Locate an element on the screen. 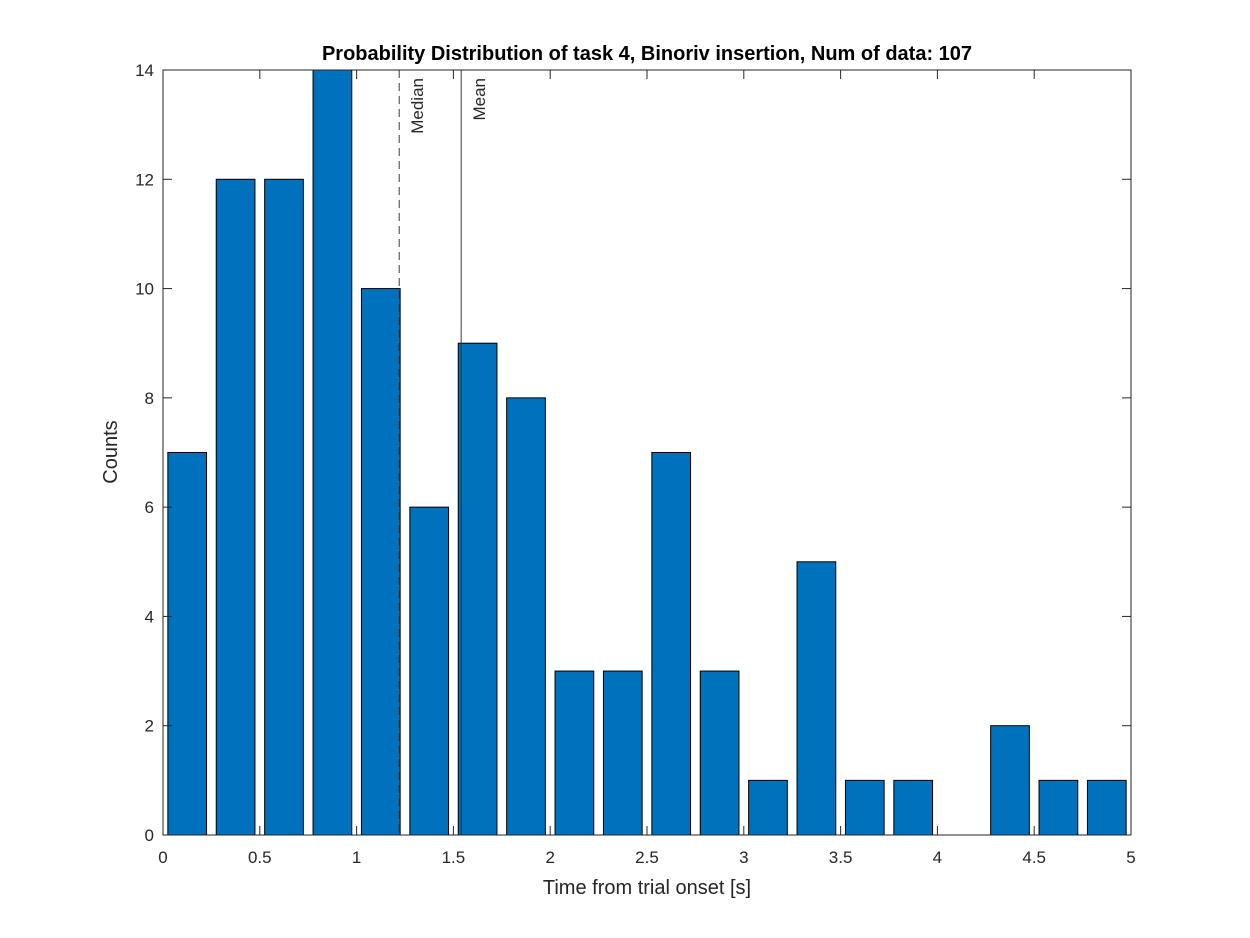 This screenshot has width=1250, height=938. median-line-label: Median is located at coordinates (417, 106).